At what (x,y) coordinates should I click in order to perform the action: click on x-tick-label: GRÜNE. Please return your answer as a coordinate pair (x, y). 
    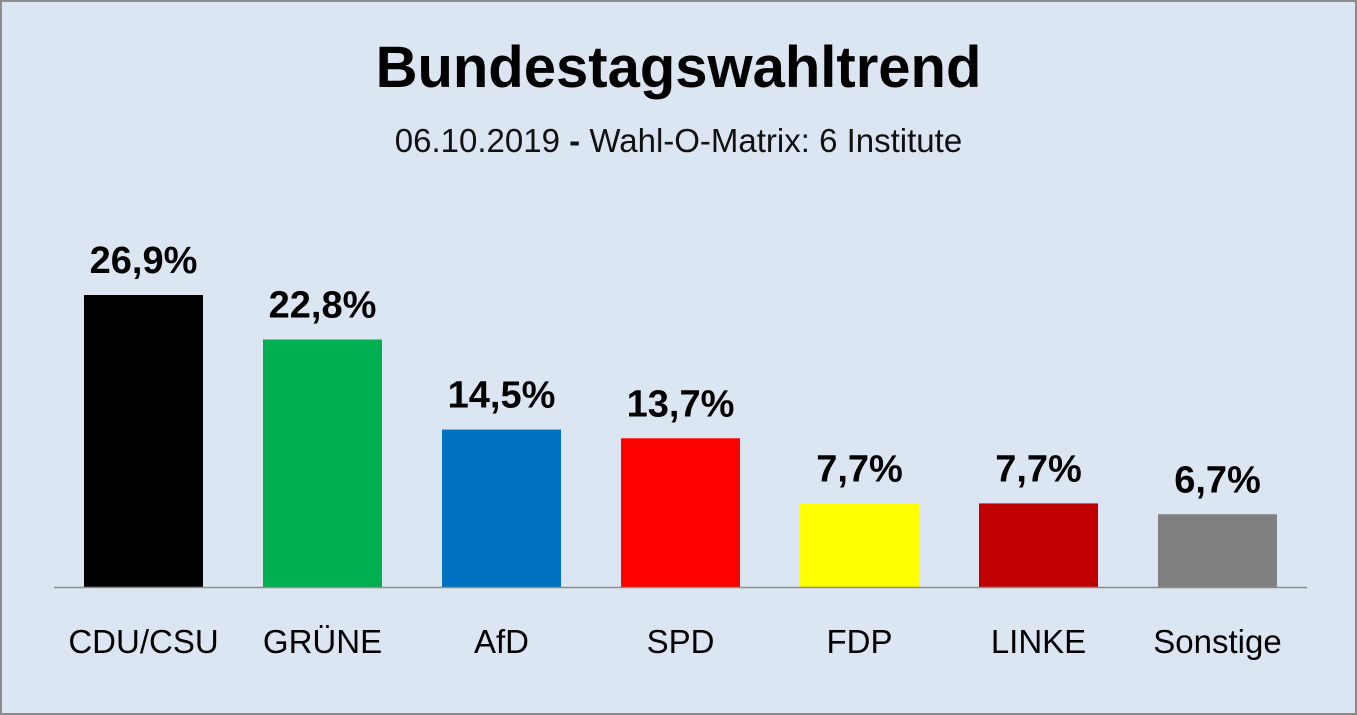
    Looking at the image, I should click on (322, 641).